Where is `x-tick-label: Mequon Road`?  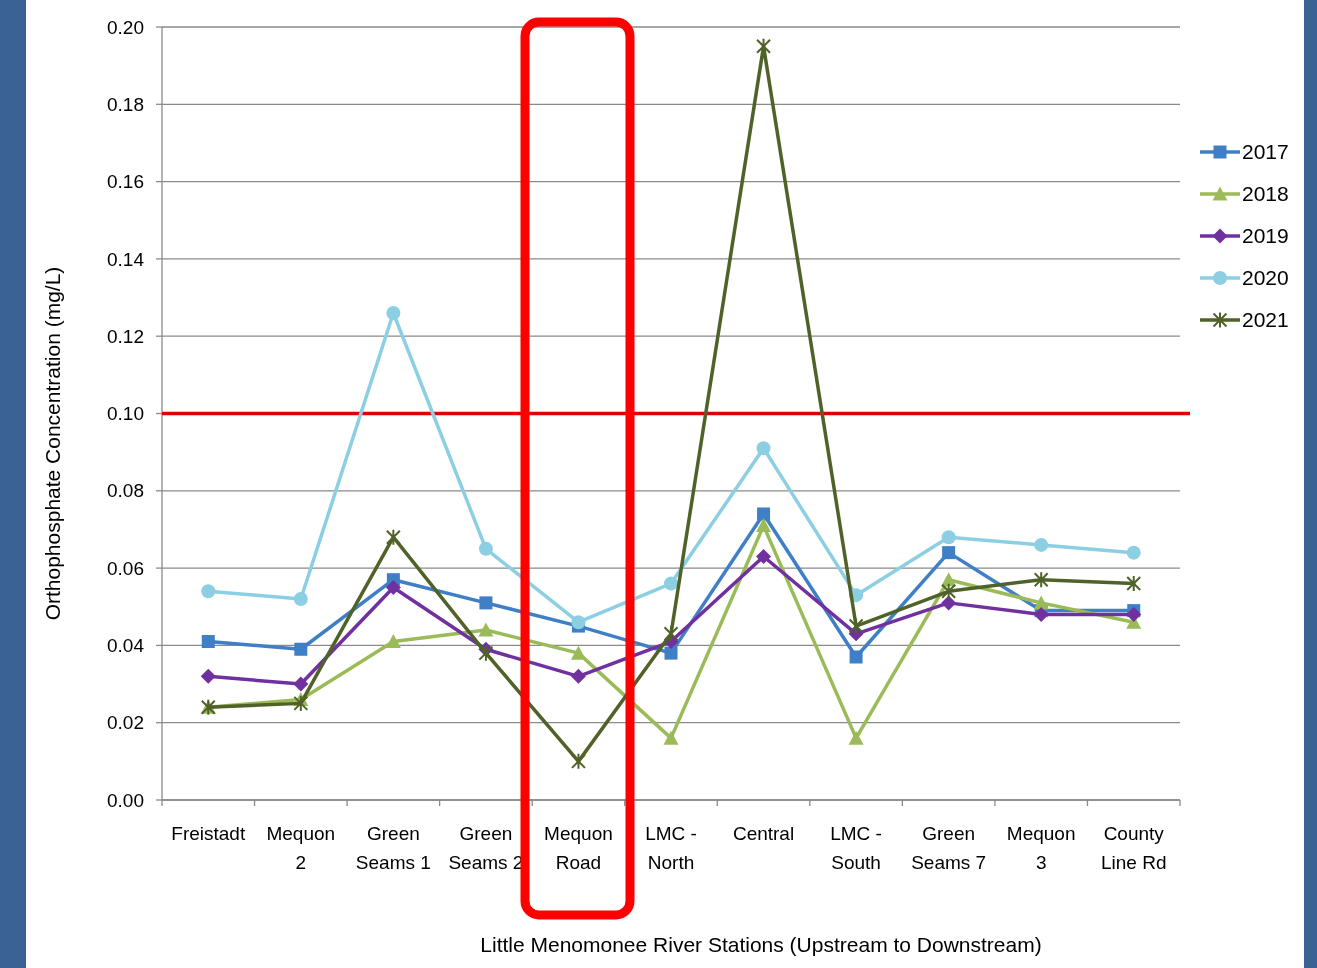
x-tick-label: Mequon Road is located at coordinates (578, 848).